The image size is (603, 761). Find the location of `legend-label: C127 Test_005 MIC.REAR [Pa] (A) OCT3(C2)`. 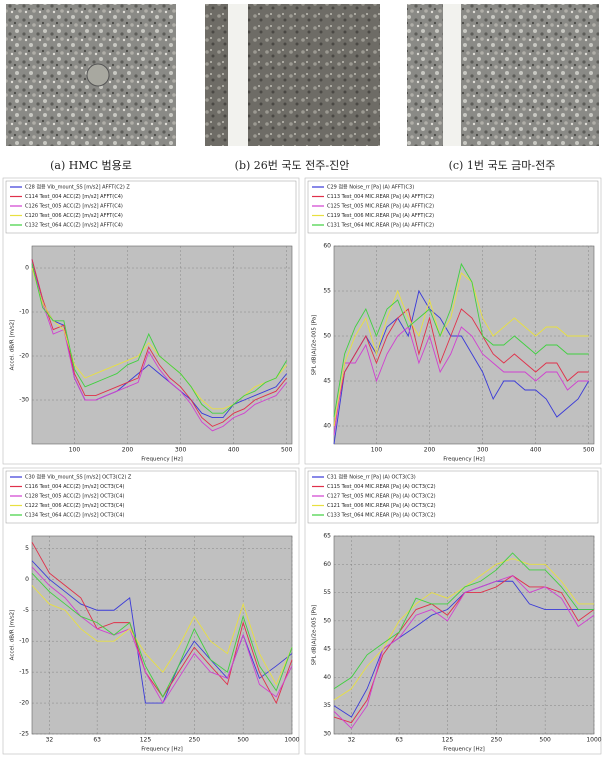

legend-label: C127 Test_005 MIC.REAR [Pa] (A) OCT3(C2) is located at coordinates (381, 497).